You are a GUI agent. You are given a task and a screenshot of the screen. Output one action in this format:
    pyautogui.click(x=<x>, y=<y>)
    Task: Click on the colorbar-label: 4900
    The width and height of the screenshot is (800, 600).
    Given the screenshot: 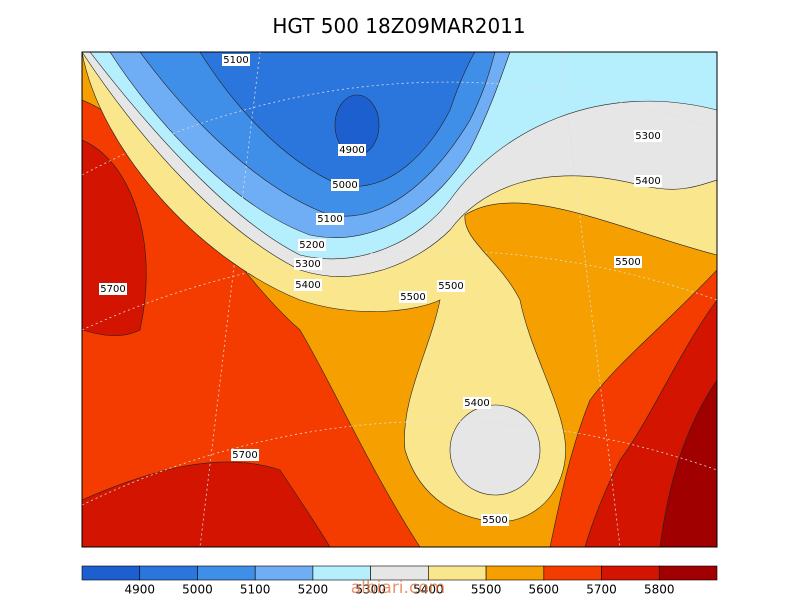 What is the action you would take?
    pyautogui.click(x=139, y=590)
    